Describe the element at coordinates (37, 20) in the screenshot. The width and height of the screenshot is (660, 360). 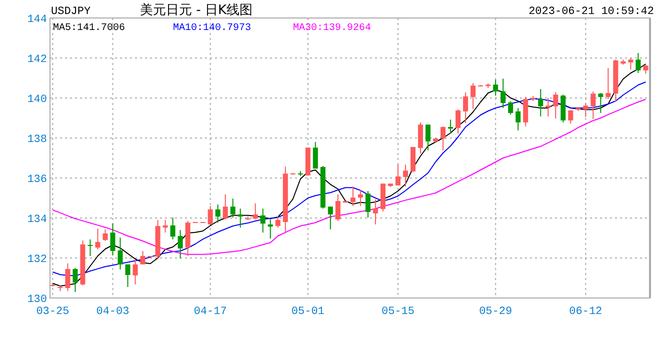
I see `y-tick-label: 144` at that location.